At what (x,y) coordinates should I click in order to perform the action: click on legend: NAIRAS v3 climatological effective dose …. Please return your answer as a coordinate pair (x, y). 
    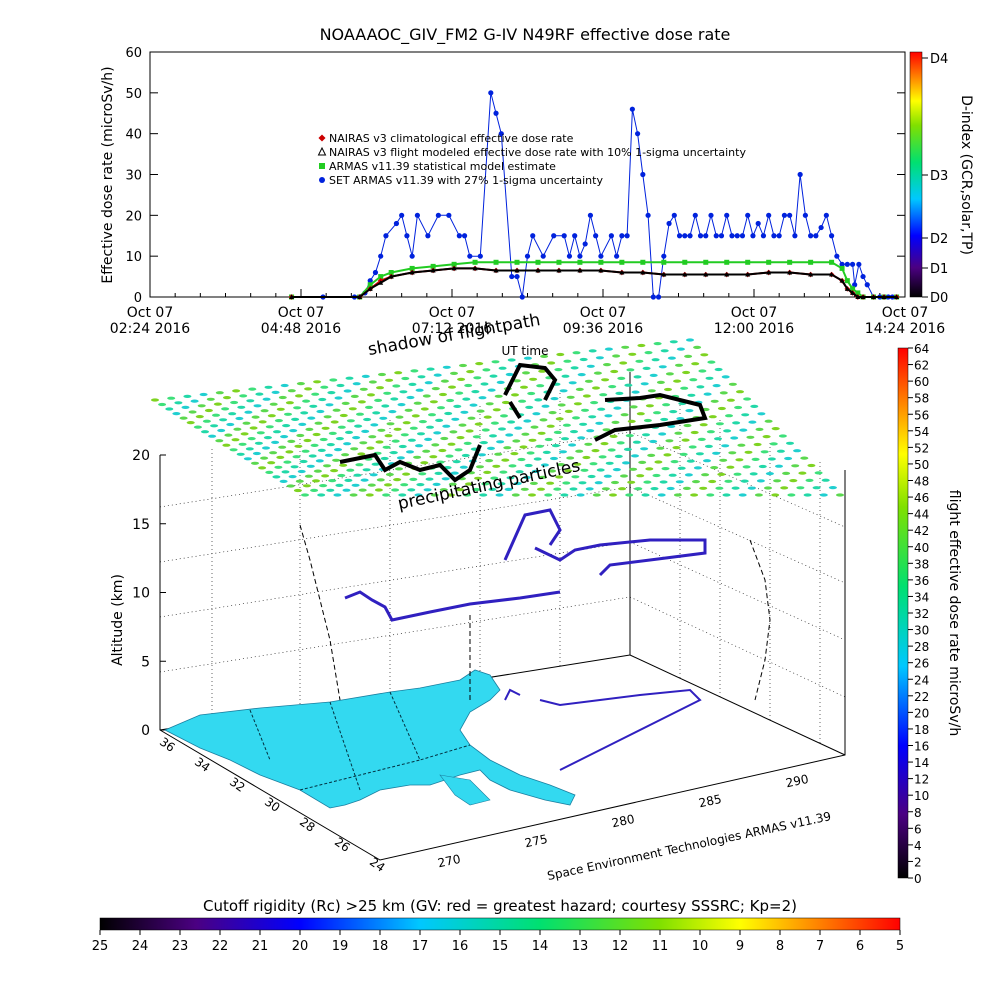
    Looking at the image, I should click on (531, 159).